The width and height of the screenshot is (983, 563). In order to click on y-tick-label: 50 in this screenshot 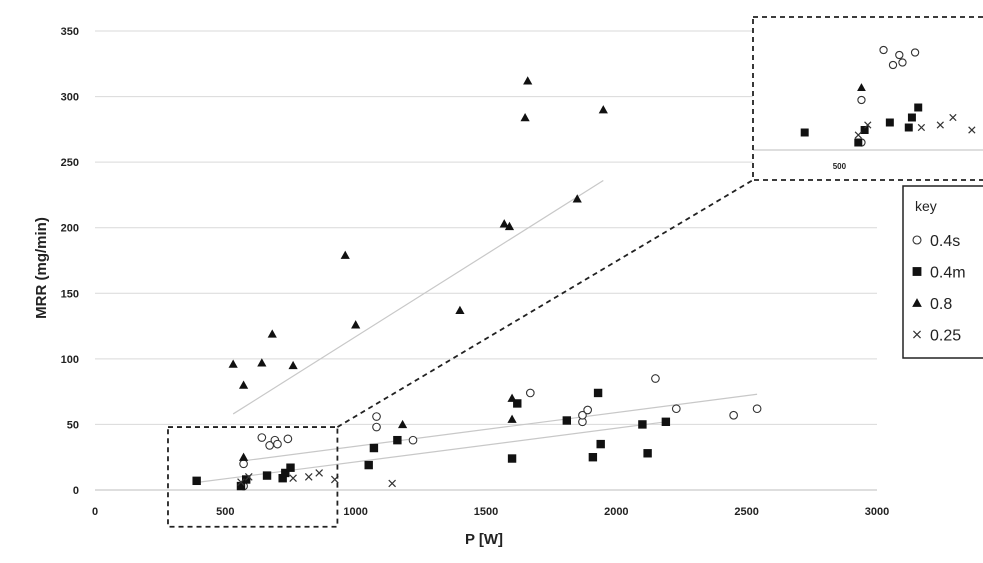, I will do `click(73, 425)`.